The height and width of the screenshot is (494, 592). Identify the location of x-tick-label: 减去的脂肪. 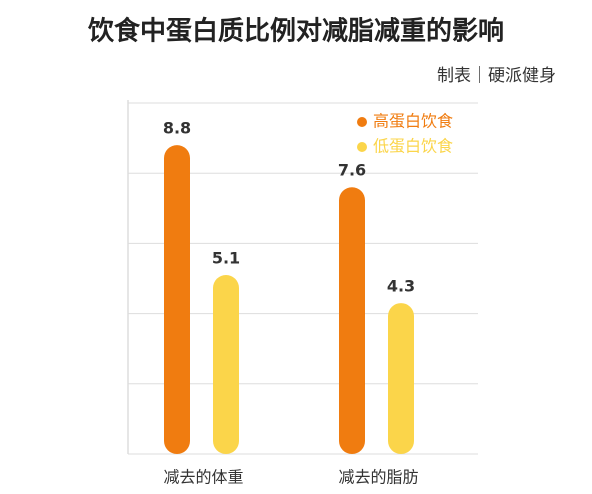
(378, 477).